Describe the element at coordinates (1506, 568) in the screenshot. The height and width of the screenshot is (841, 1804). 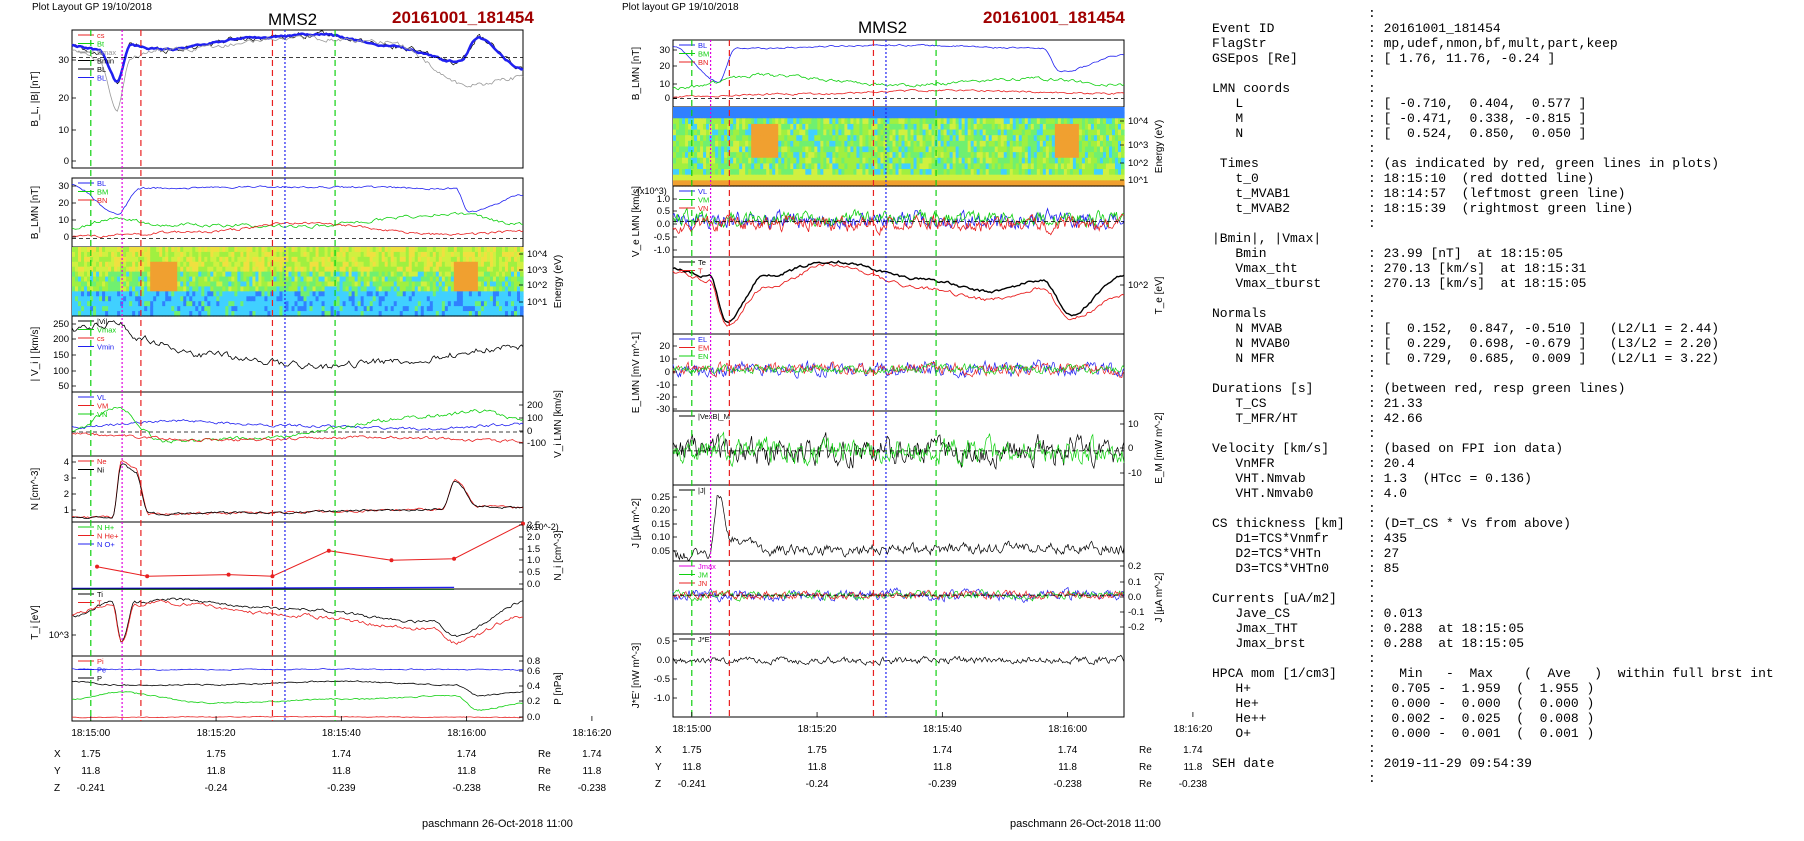
I see `info-row: D3=TCS*VHTn0 : 85` at that location.